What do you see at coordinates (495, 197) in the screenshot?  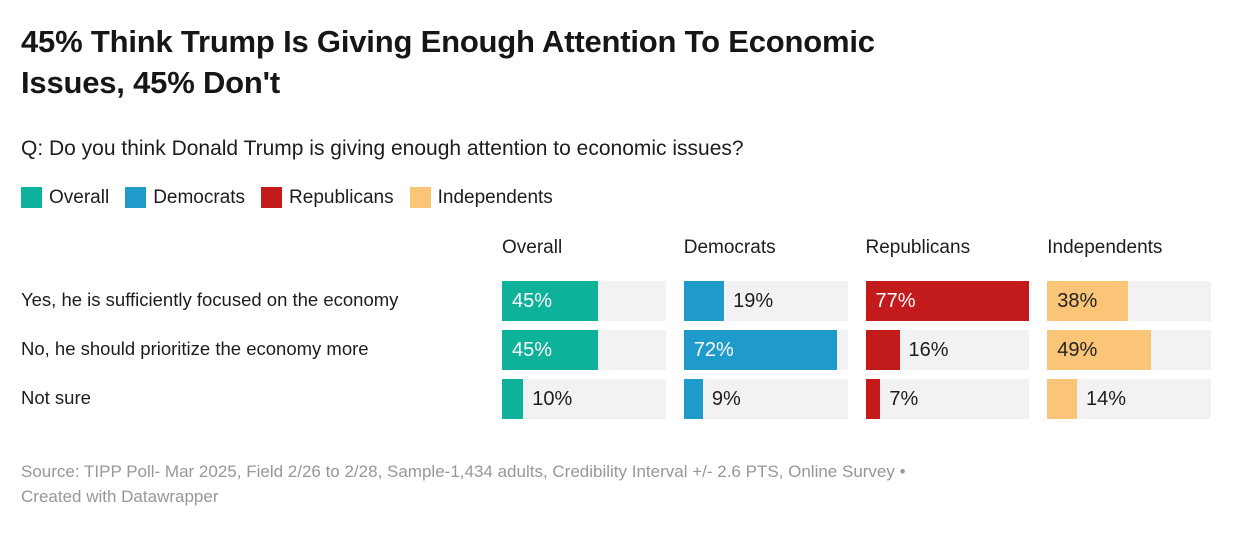 I see `legend-label: Independents` at bounding box center [495, 197].